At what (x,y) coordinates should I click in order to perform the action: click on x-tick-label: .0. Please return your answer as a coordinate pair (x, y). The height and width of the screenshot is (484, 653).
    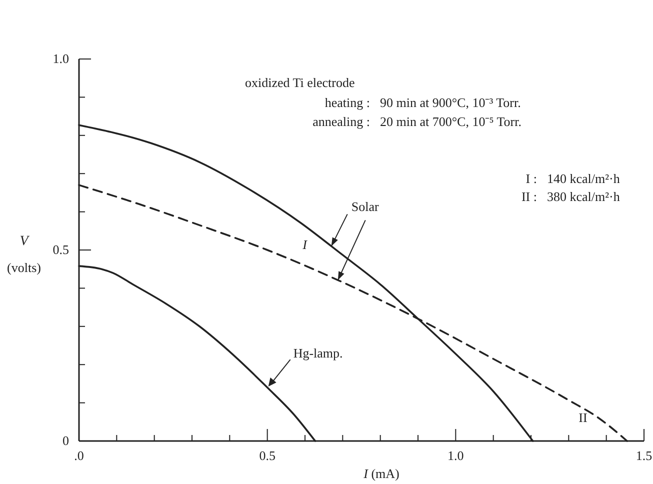
    Looking at the image, I should click on (79, 455).